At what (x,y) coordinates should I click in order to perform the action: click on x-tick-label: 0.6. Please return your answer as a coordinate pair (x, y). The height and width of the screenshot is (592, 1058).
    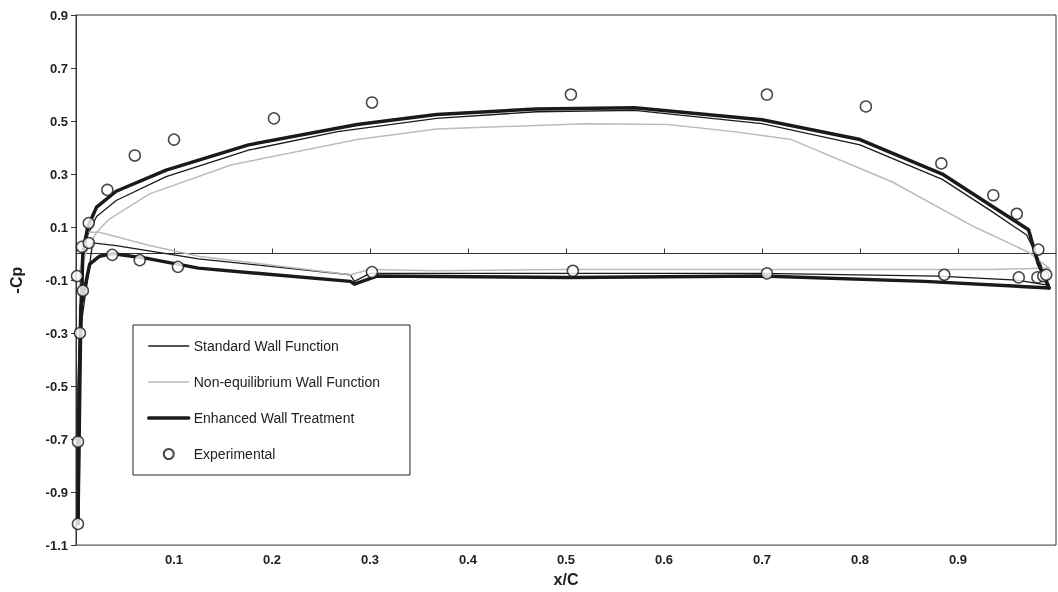
    Looking at the image, I should click on (664, 560).